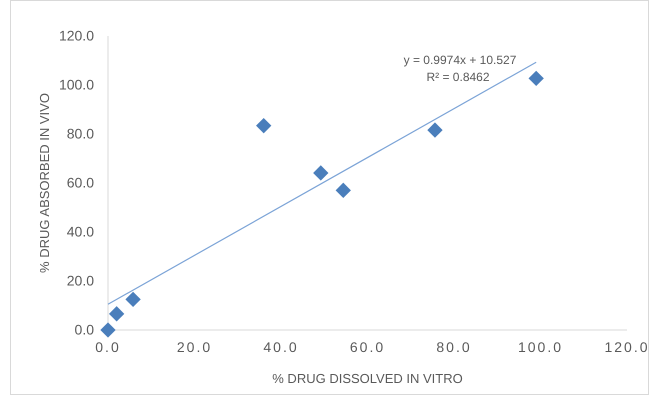 This screenshot has width=657, height=403. What do you see at coordinates (541, 346) in the screenshot?
I see `x-tick-label: 100.0` at bounding box center [541, 346].